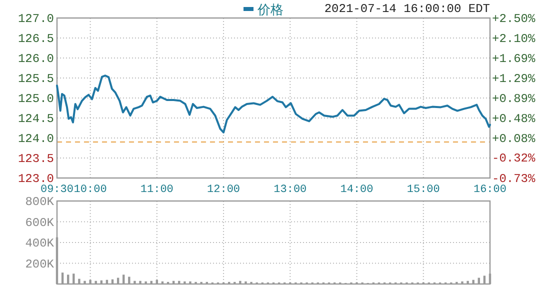  I want to click on legend: 价格, so click(264, 10).